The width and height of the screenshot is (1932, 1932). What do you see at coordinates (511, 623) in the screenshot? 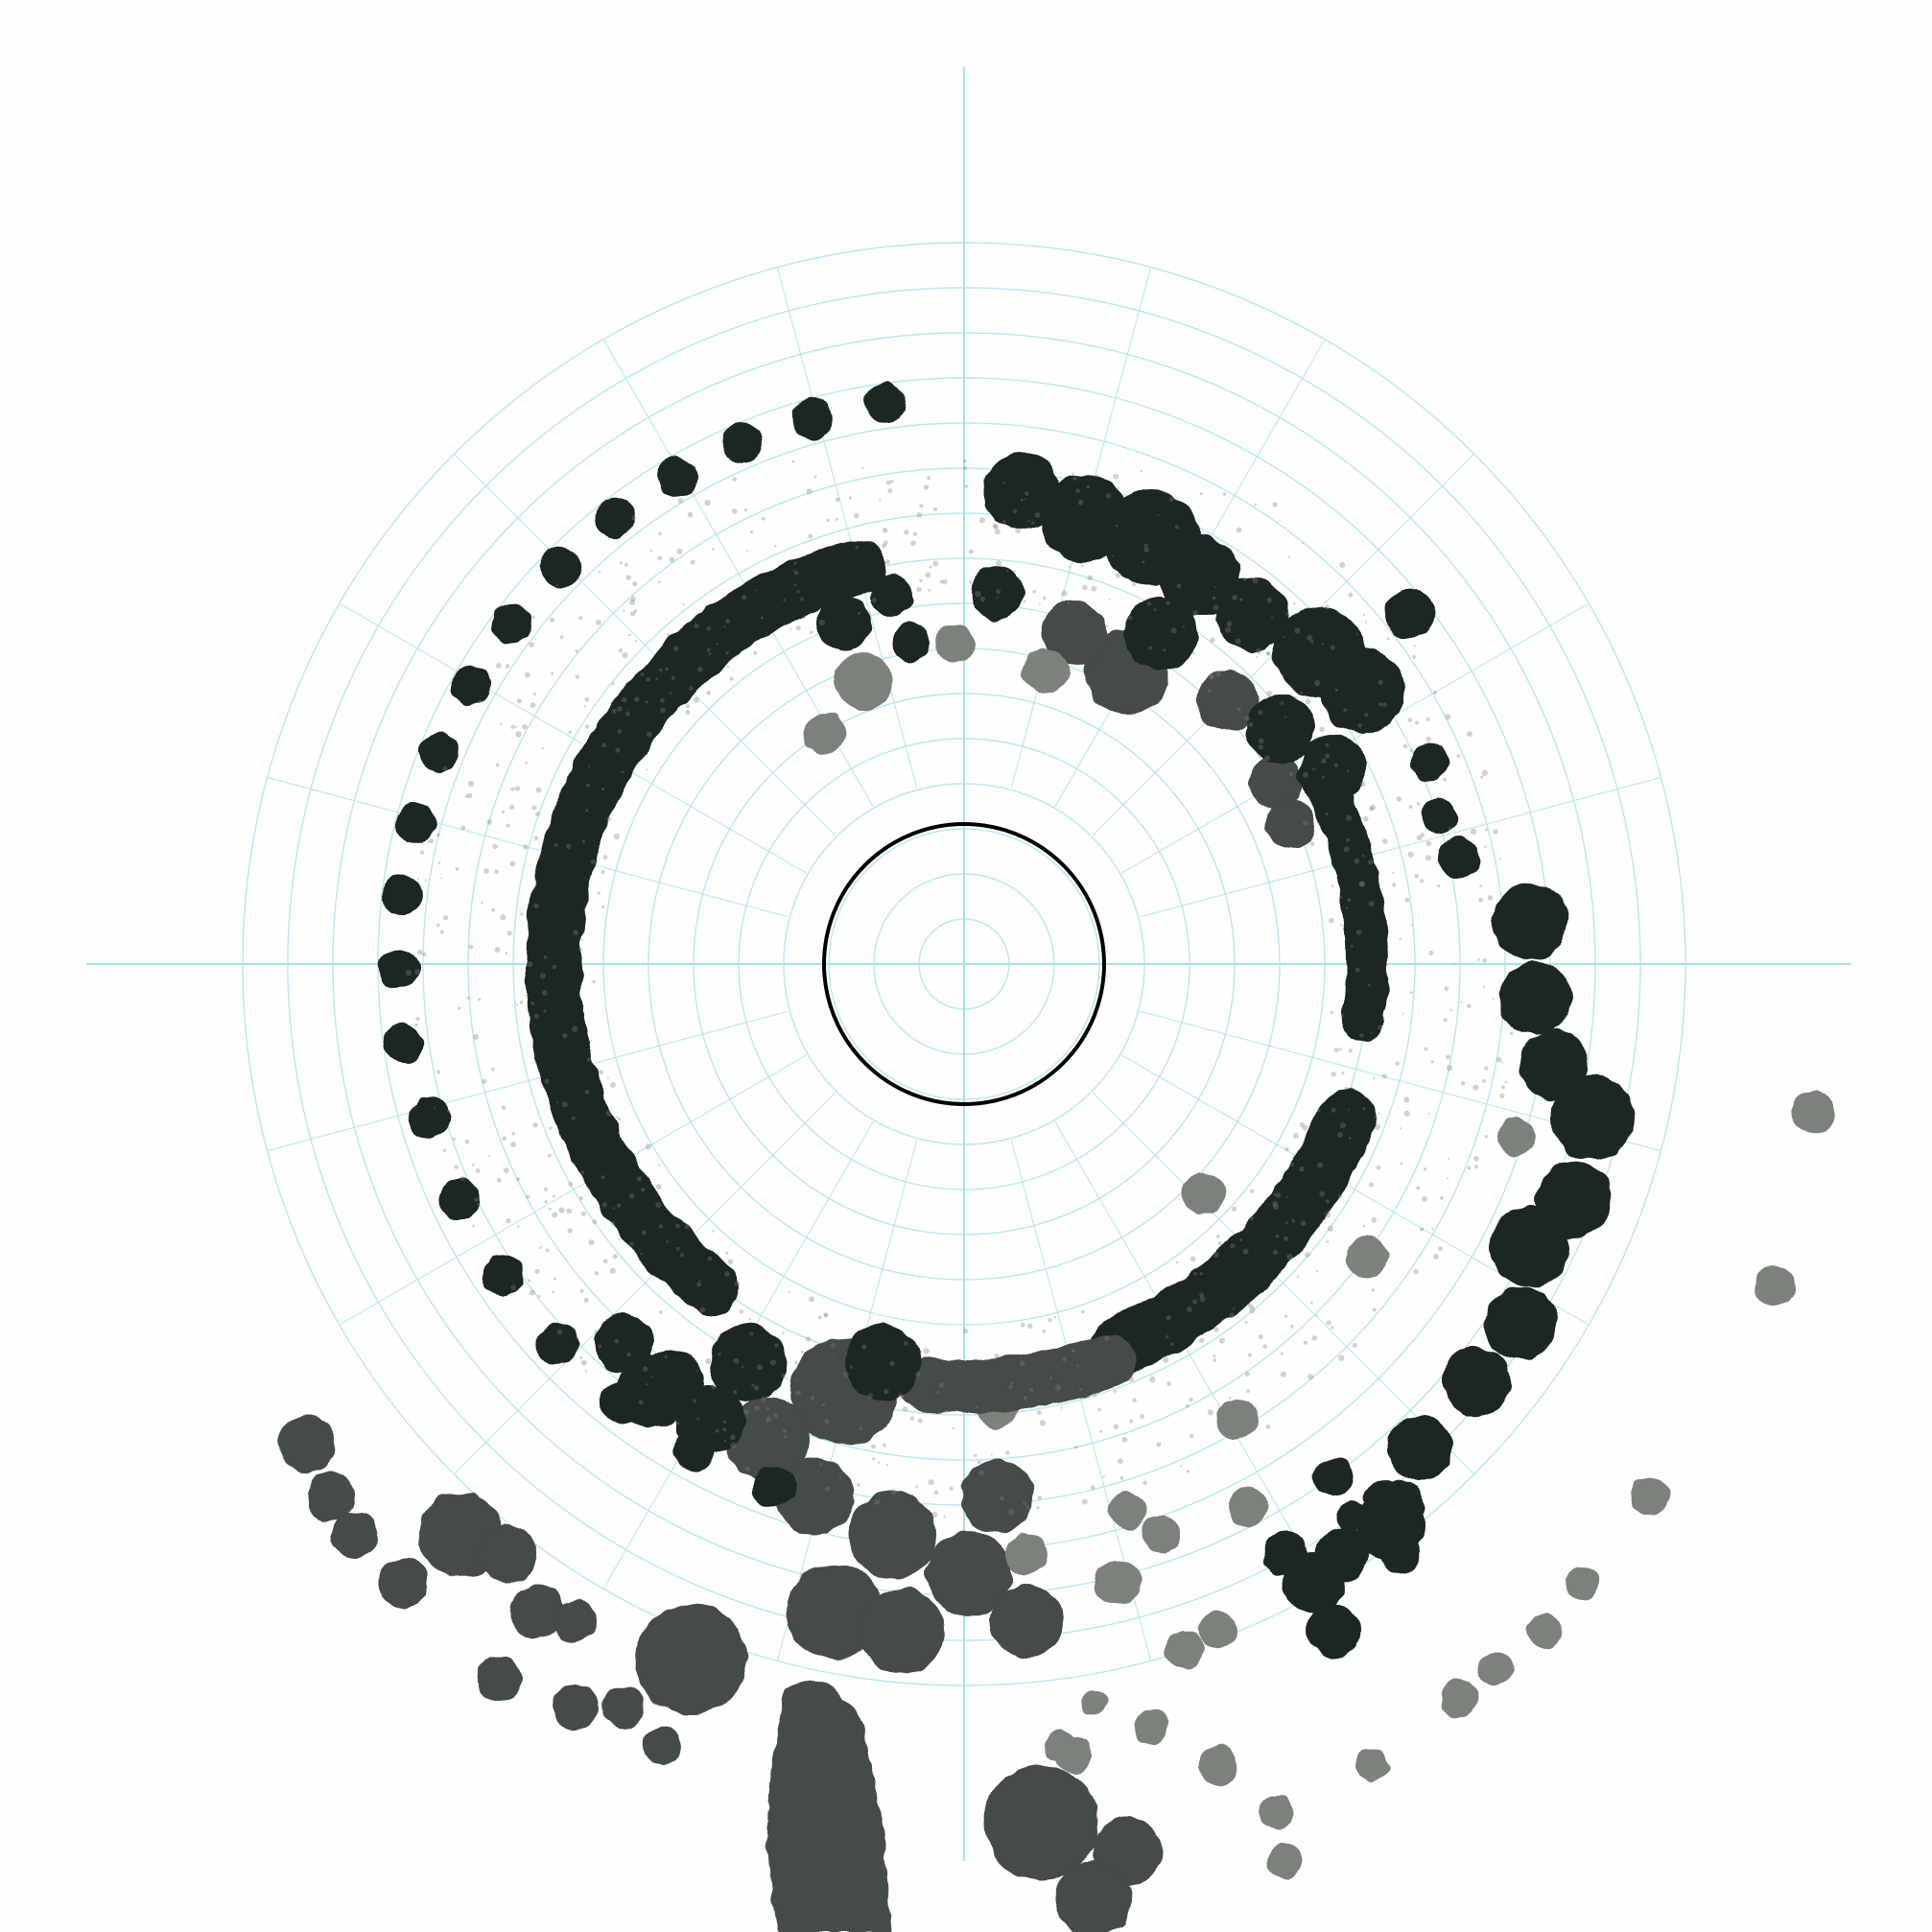
I see `outer-dot-left` at bounding box center [511, 623].